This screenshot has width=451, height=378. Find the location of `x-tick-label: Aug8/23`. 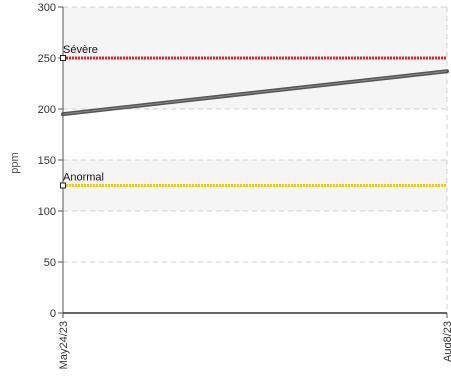

x-tick-label: Aug8/23 is located at coordinates (446, 341).